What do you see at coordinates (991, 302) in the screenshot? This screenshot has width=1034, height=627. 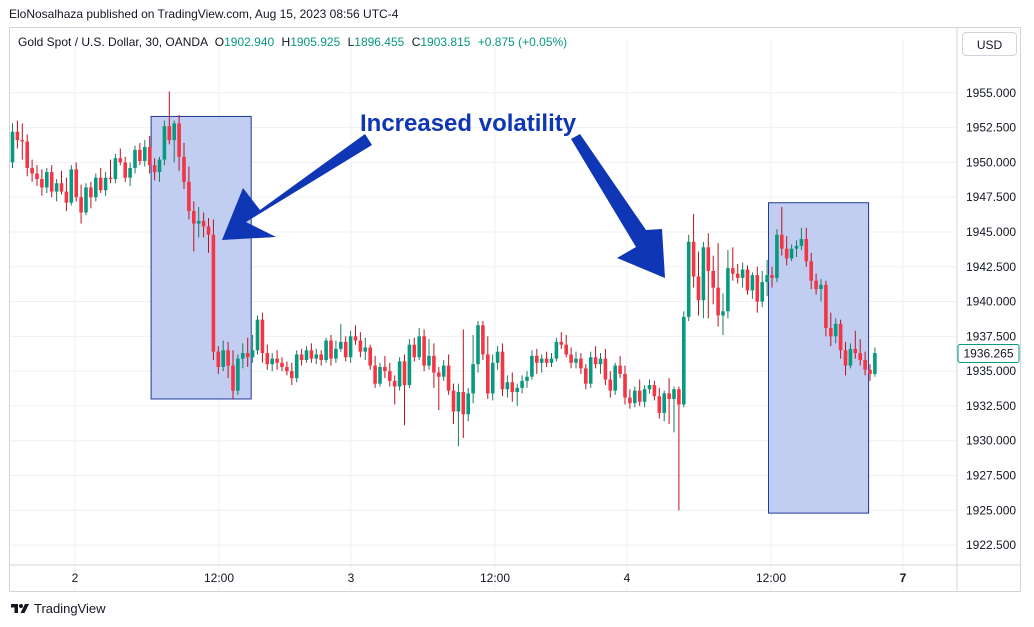 I see `y-tick-label: 1940.000` at bounding box center [991, 302].